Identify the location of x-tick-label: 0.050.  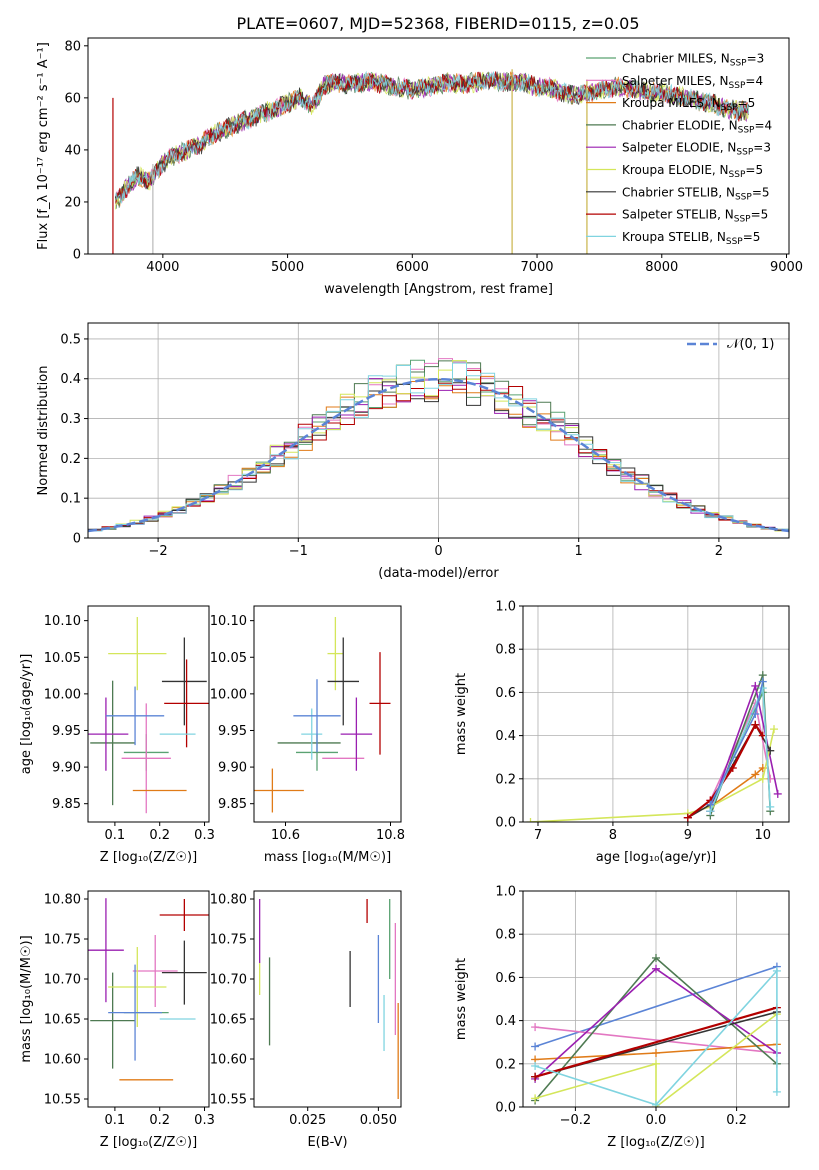
(378, 1120).